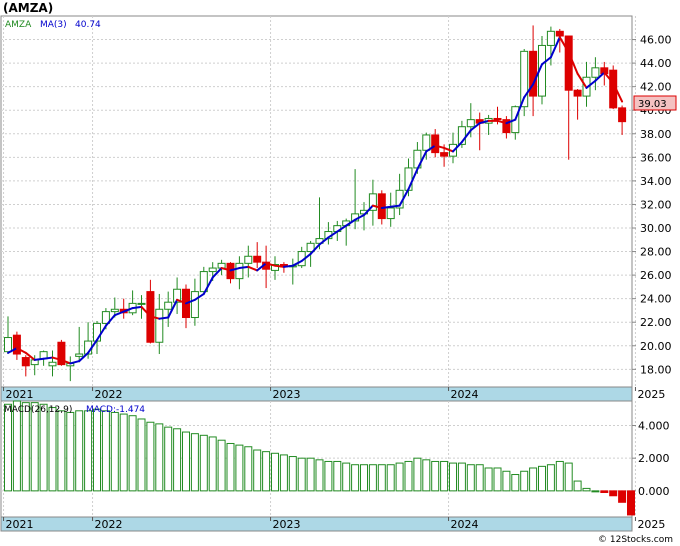 This screenshot has height=546, width=680. Describe the element at coordinates (656, 299) in the screenshot. I see `price-tick-label: 24.00` at that location.